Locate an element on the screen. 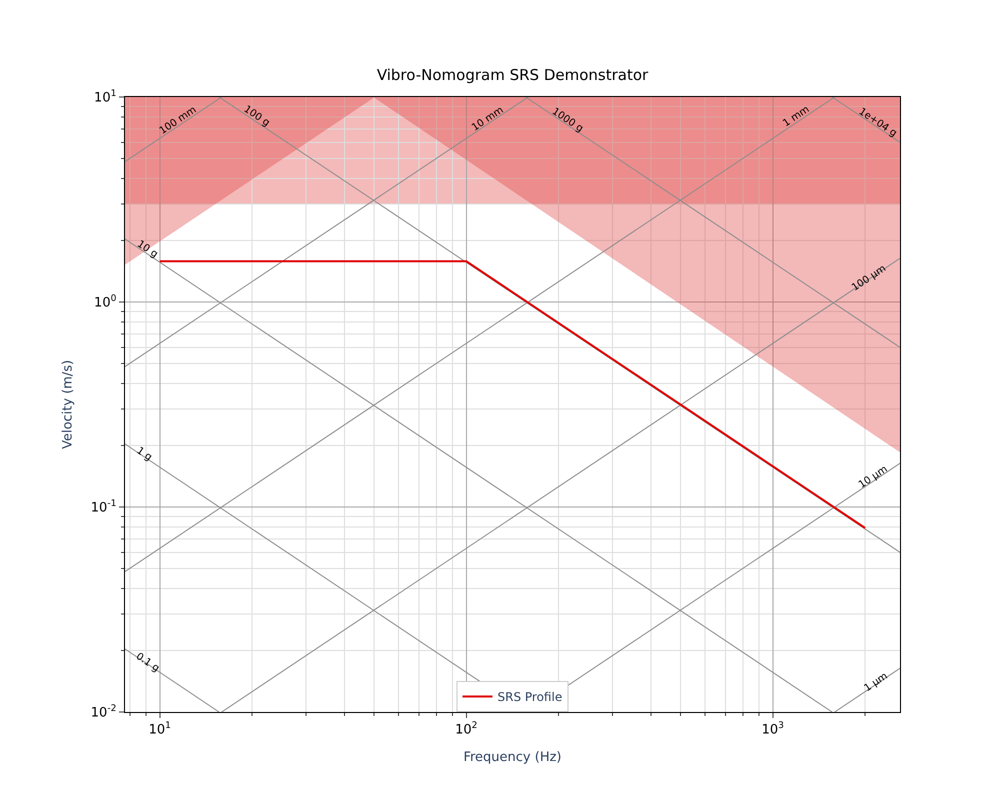 This screenshot has height=800, width=1000. annotation: 100 mm is located at coordinates (178, 120).